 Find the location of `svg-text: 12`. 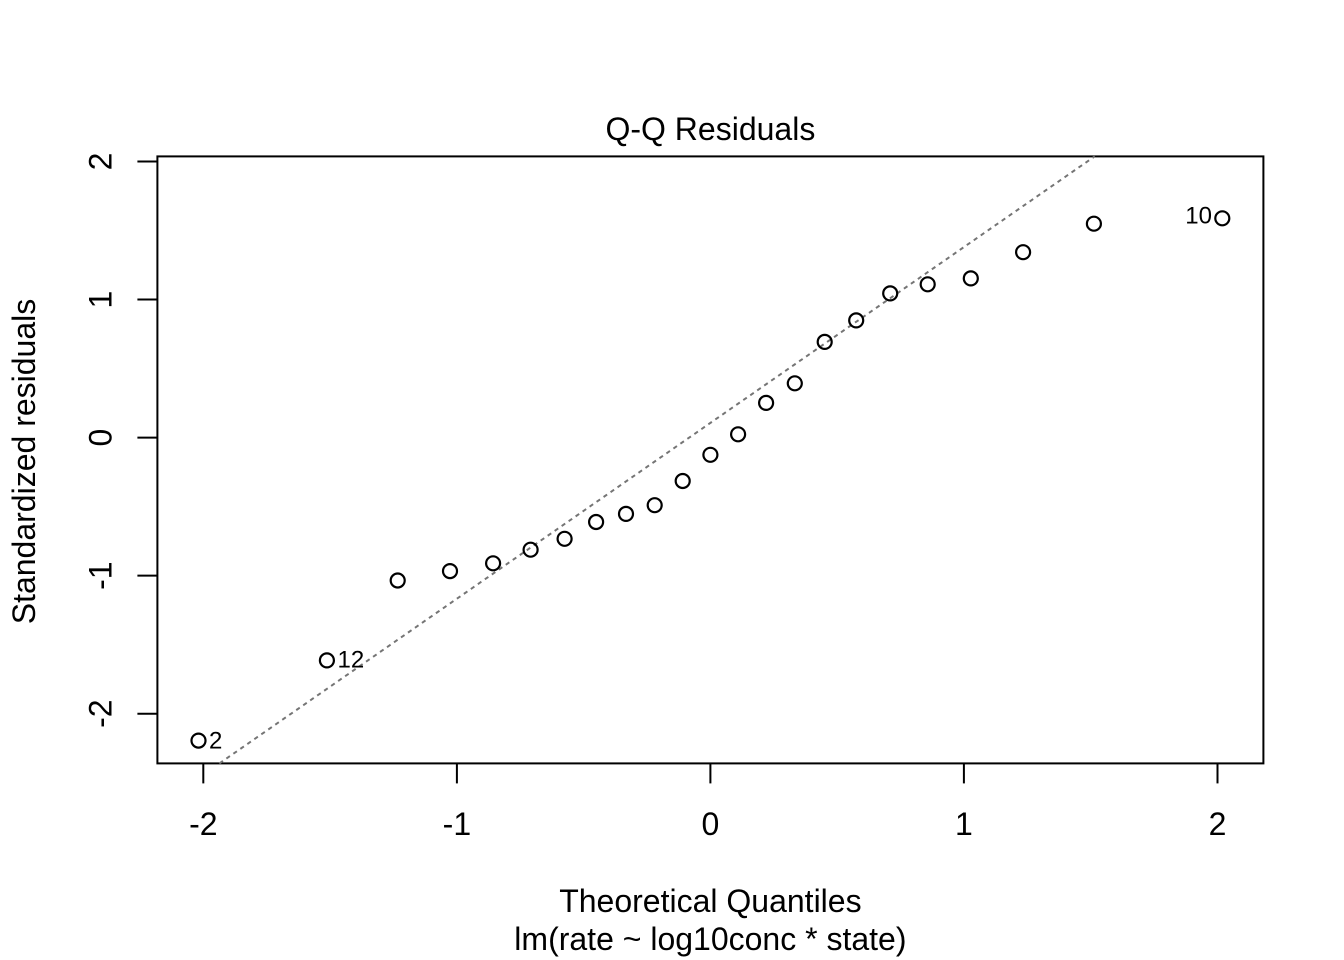

svg-text: 12 is located at coordinates (351, 660).